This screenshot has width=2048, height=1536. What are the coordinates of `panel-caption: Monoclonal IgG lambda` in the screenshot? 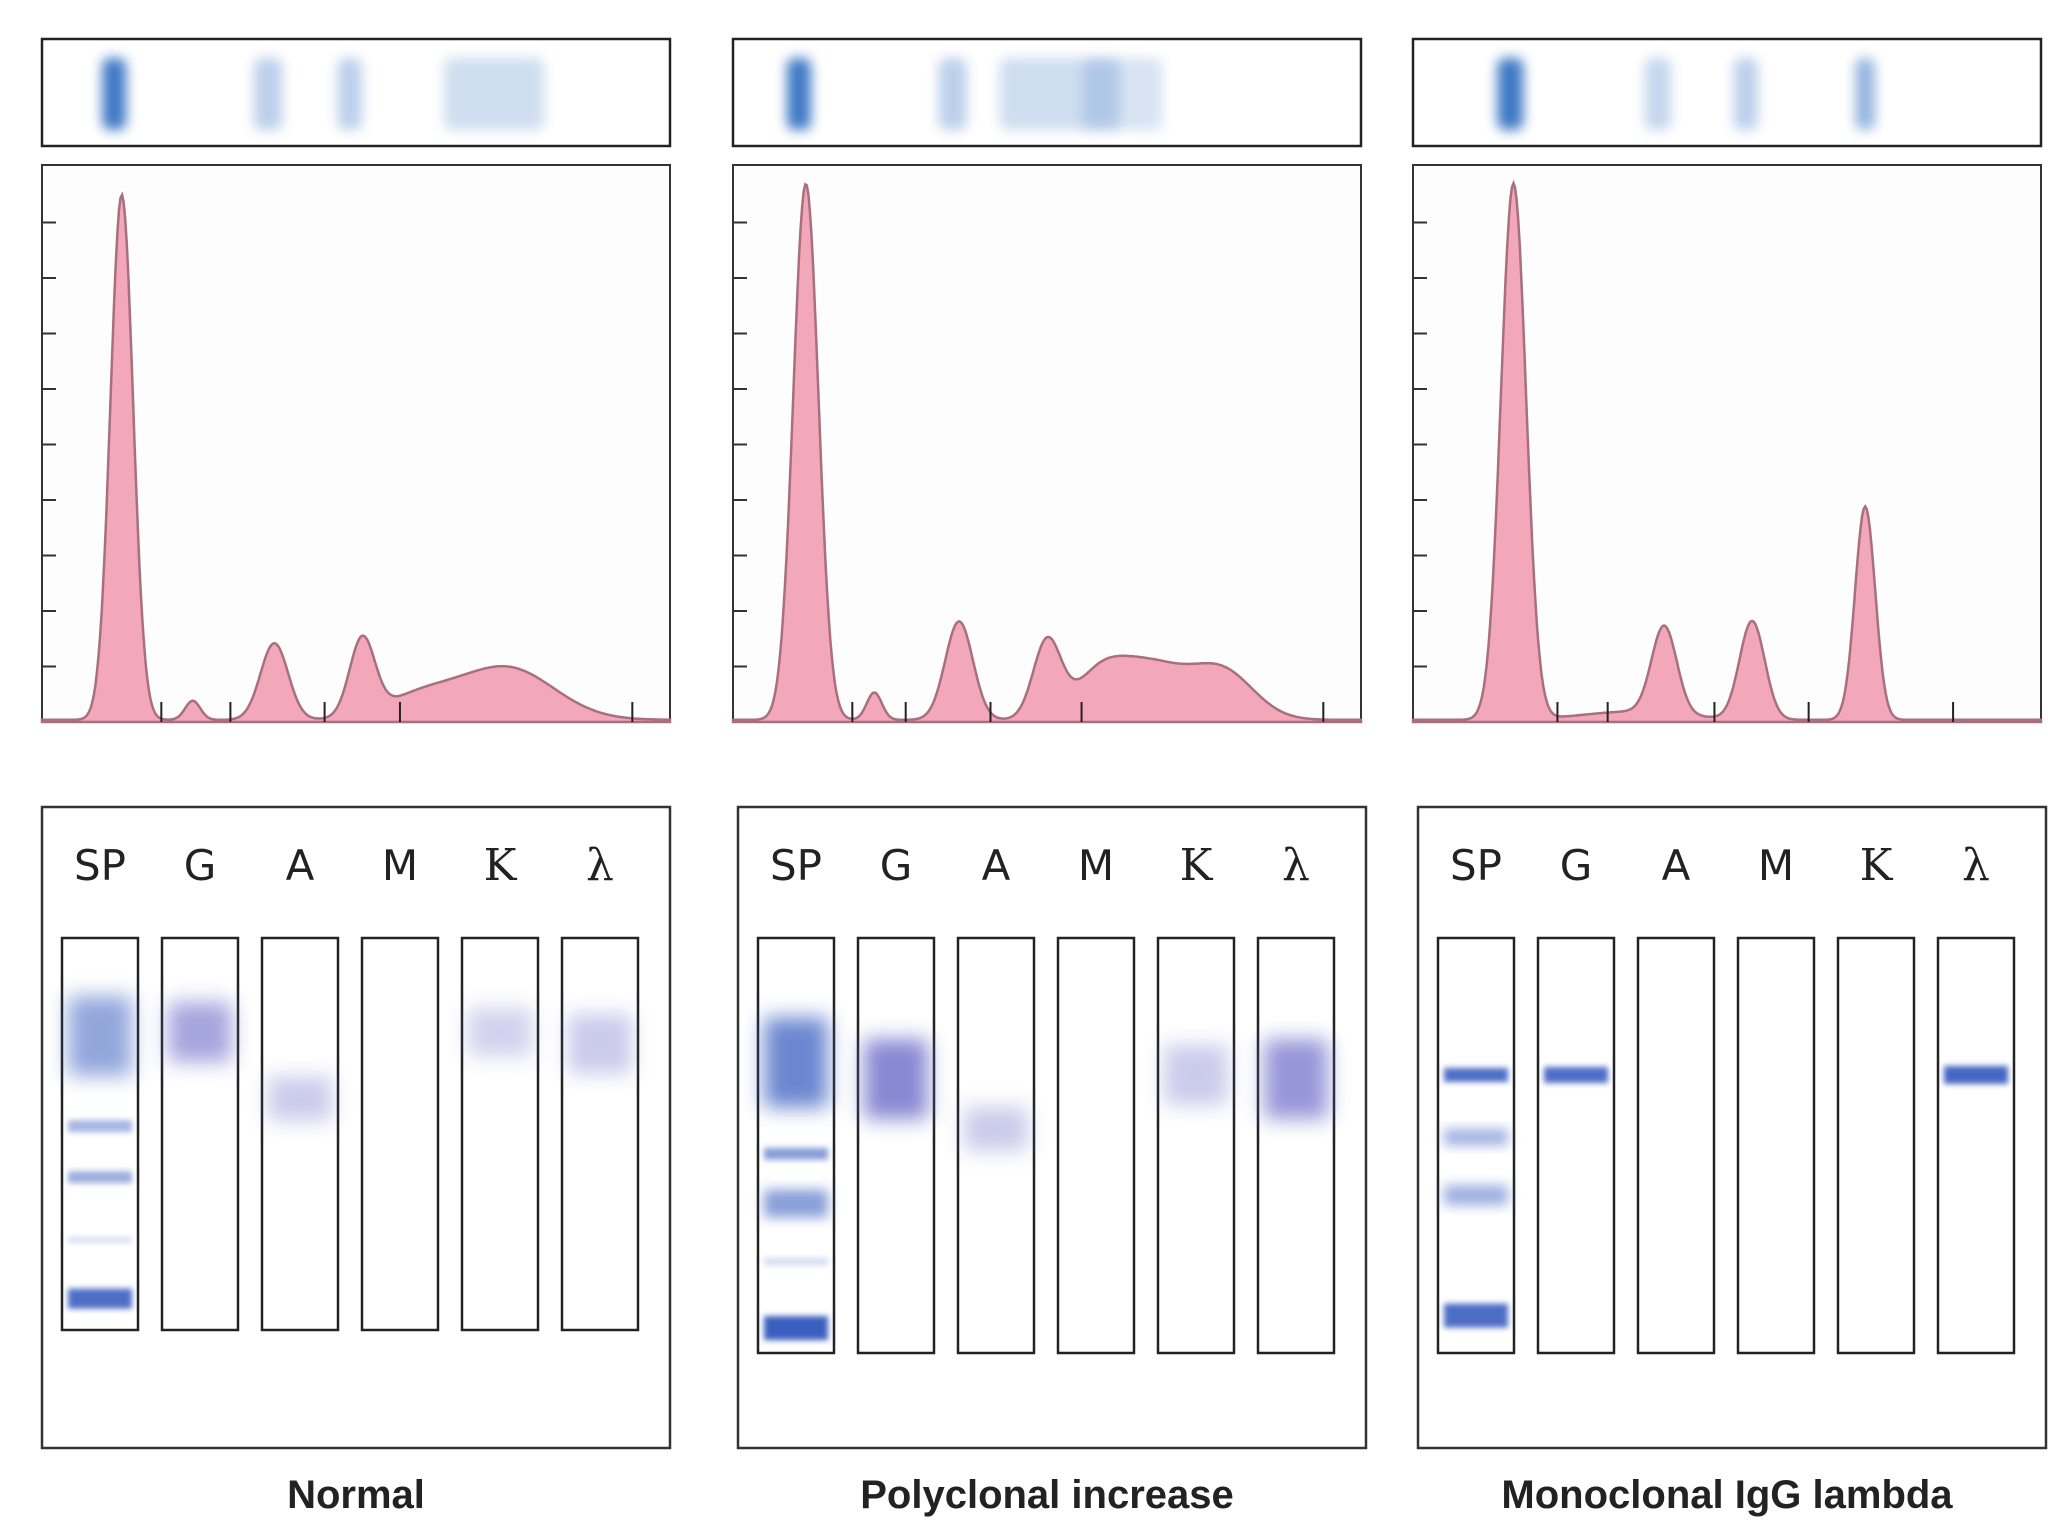 It's located at (1727, 1495).